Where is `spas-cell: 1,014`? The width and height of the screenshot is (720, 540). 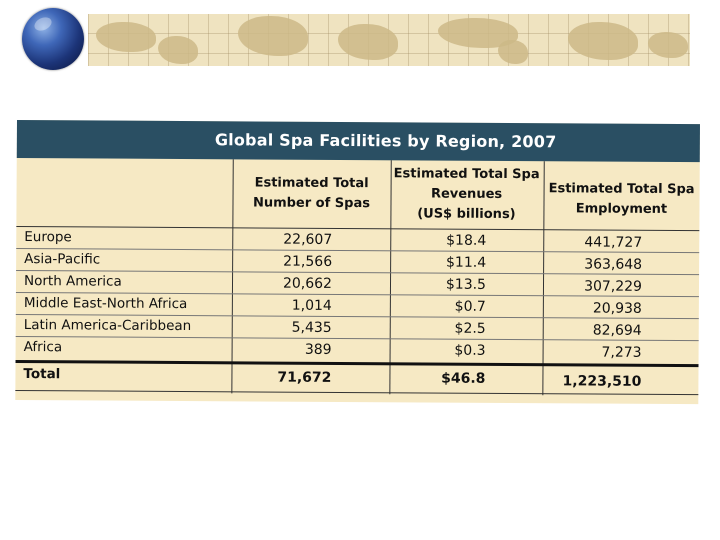
spas-cell: 1,014 is located at coordinates (311, 305).